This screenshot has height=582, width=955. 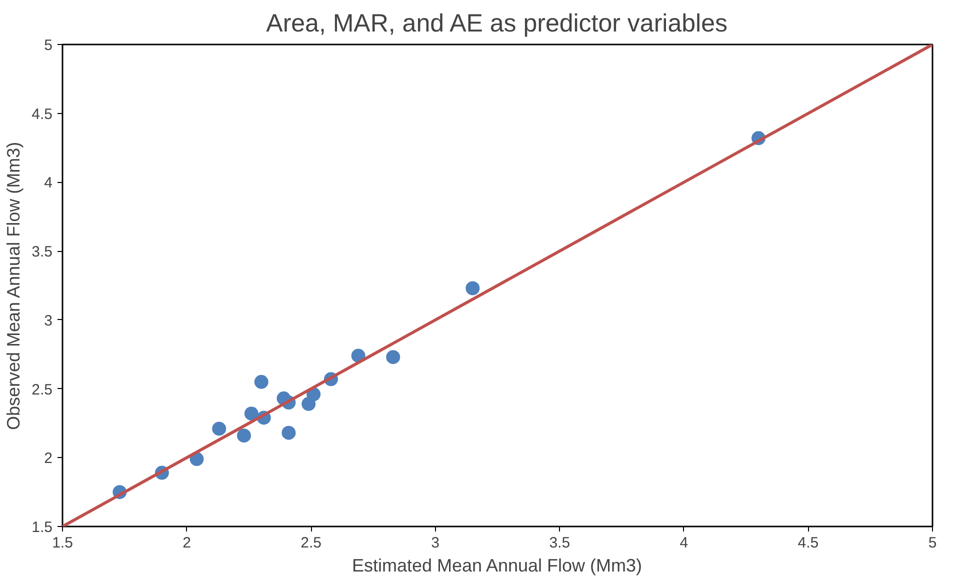 I want to click on y-tick-label: 3.5, so click(x=42, y=252).